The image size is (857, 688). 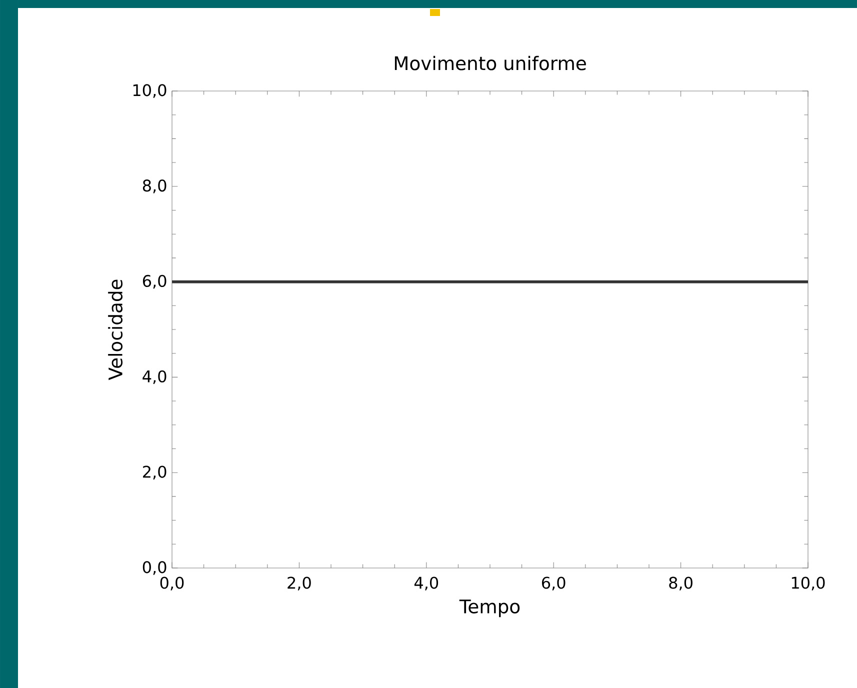 What do you see at coordinates (154, 473) in the screenshot?
I see `y-tick-label: 2,0` at bounding box center [154, 473].